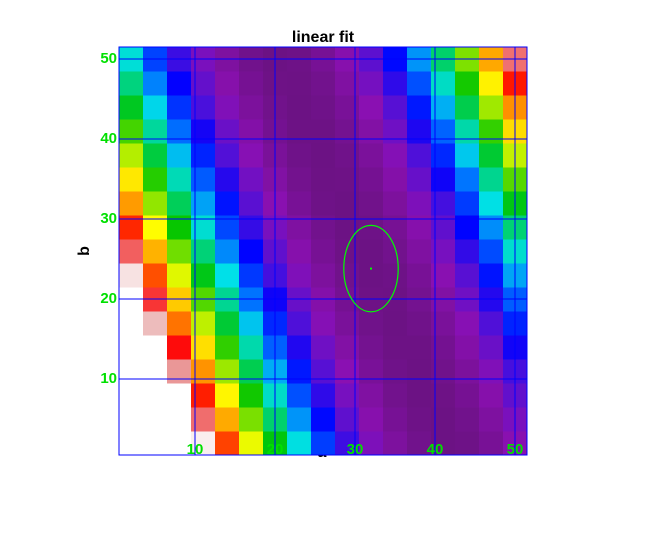  What do you see at coordinates (195, 449) in the screenshot?
I see `x-tick-label: 10` at bounding box center [195, 449].